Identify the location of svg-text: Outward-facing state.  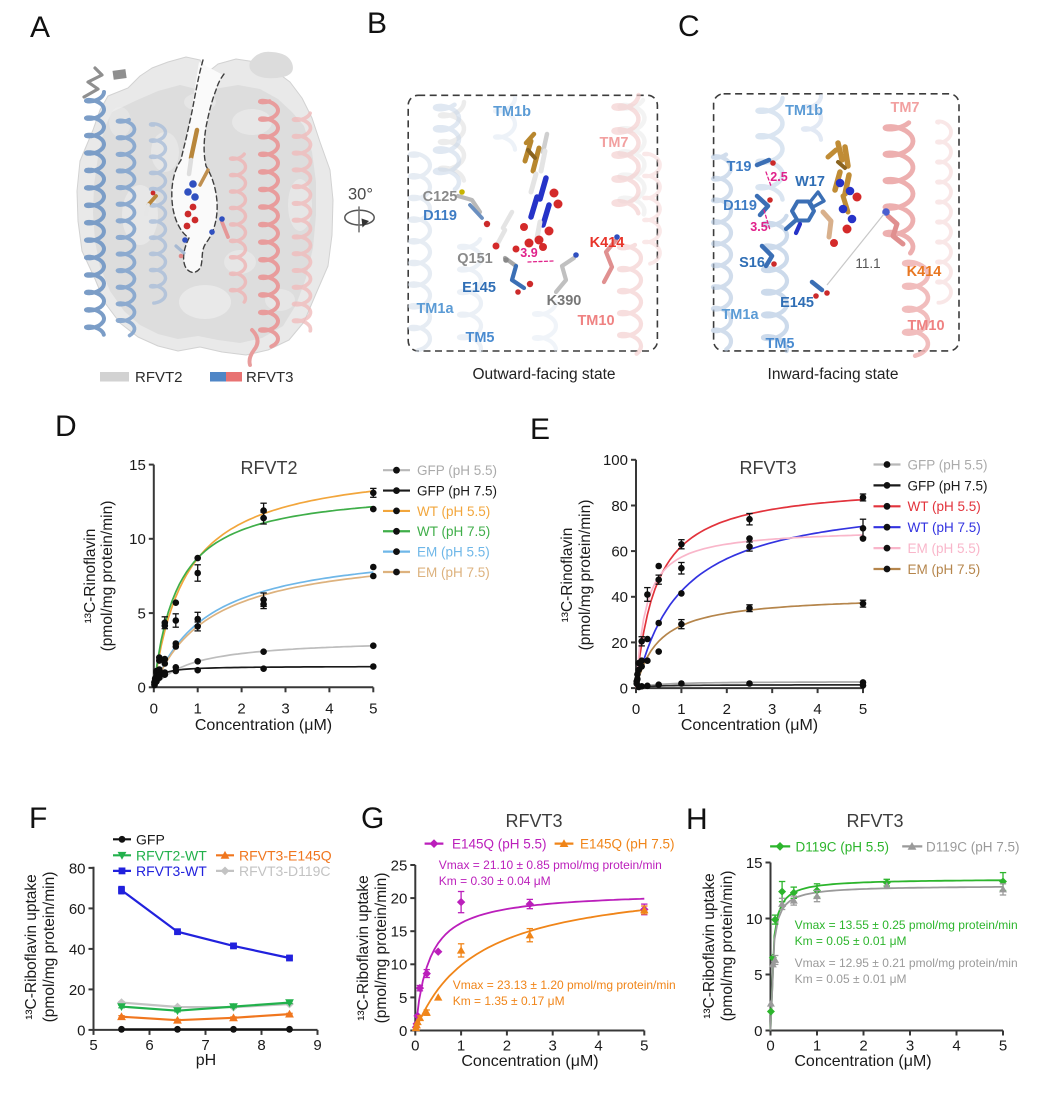
(543, 374).